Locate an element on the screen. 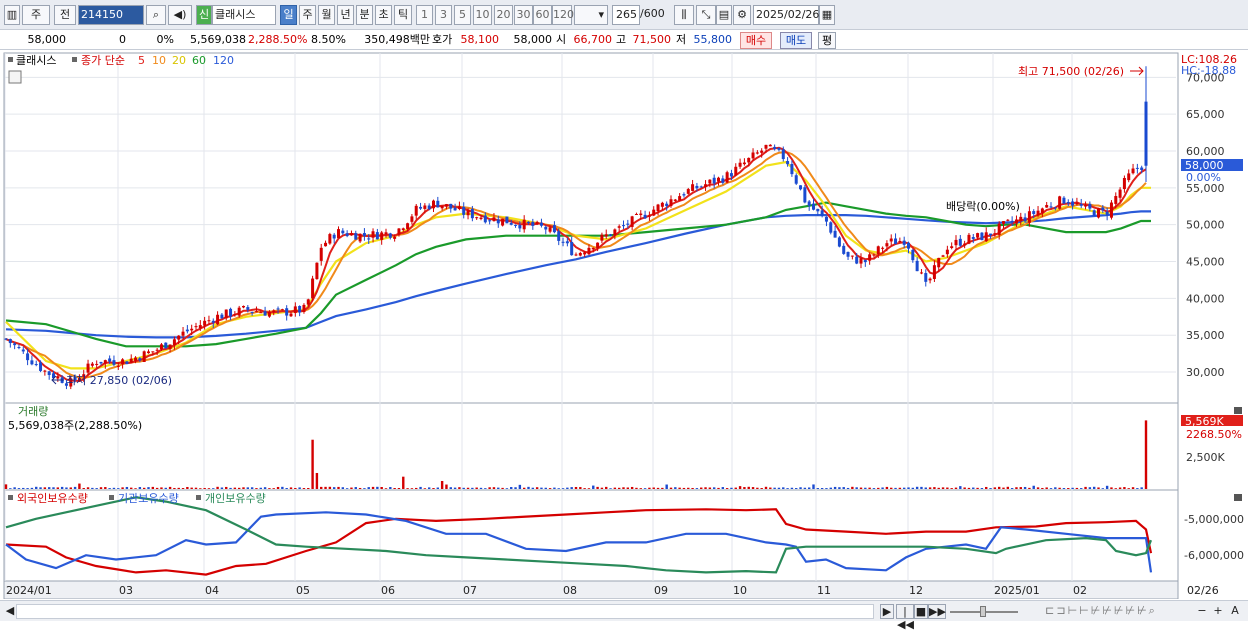 This screenshot has width=1248, height=631. period-month: 월 is located at coordinates (326, 15).